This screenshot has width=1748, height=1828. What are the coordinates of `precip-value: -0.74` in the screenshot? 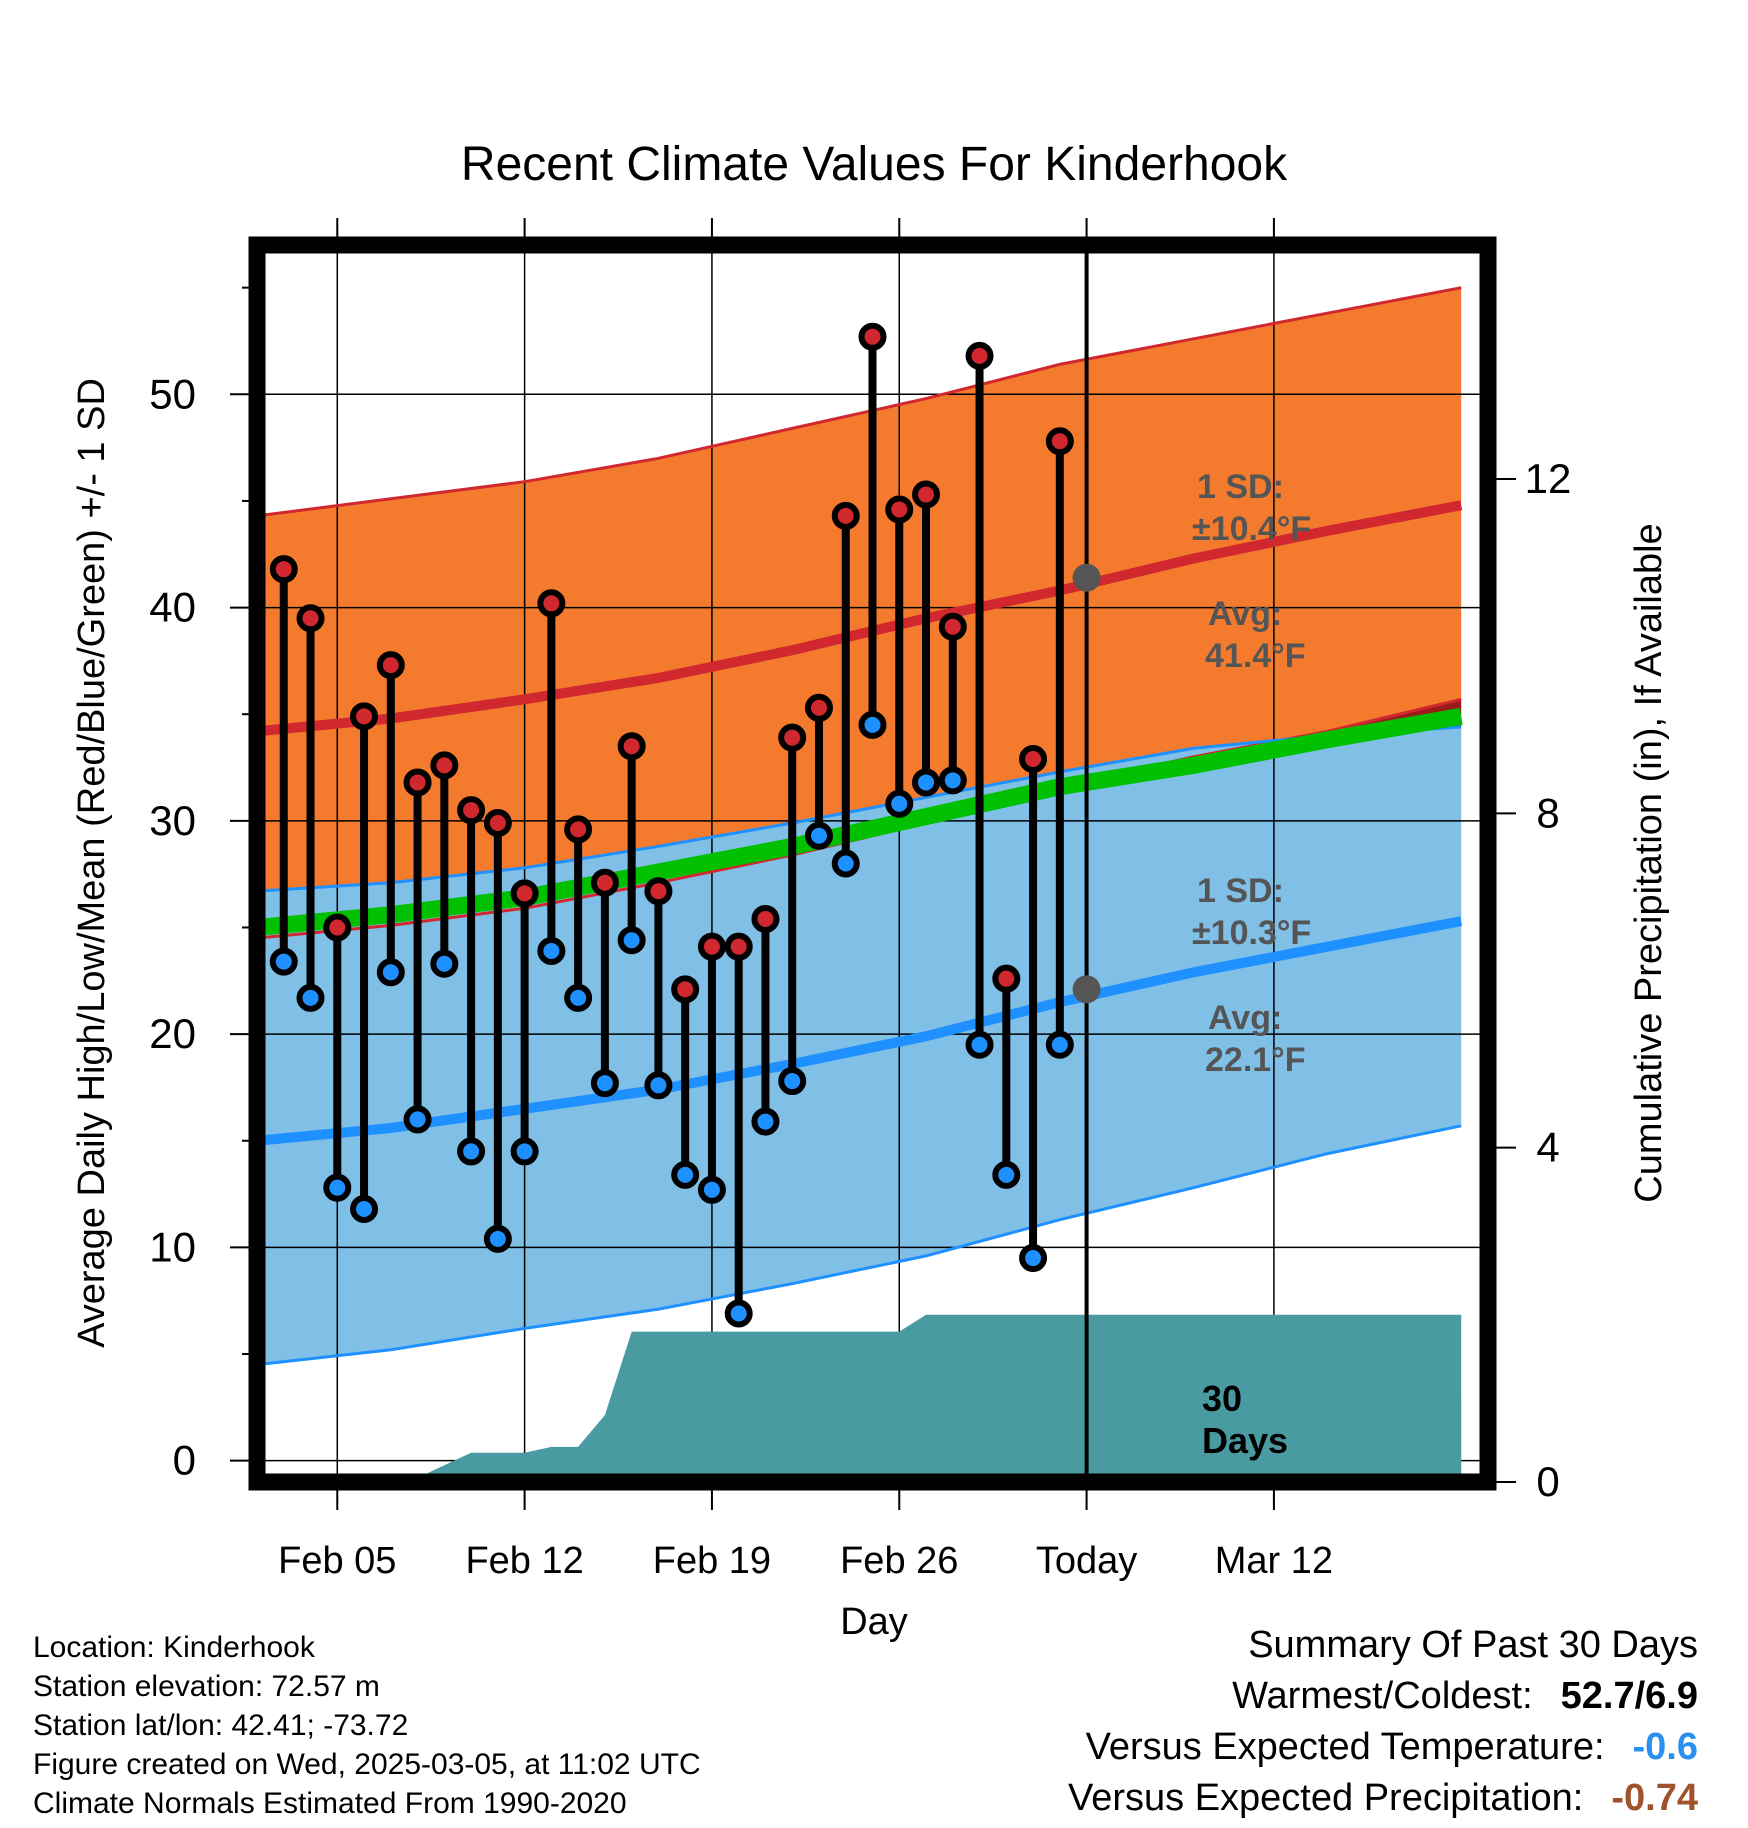 It's located at (1654, 1798).